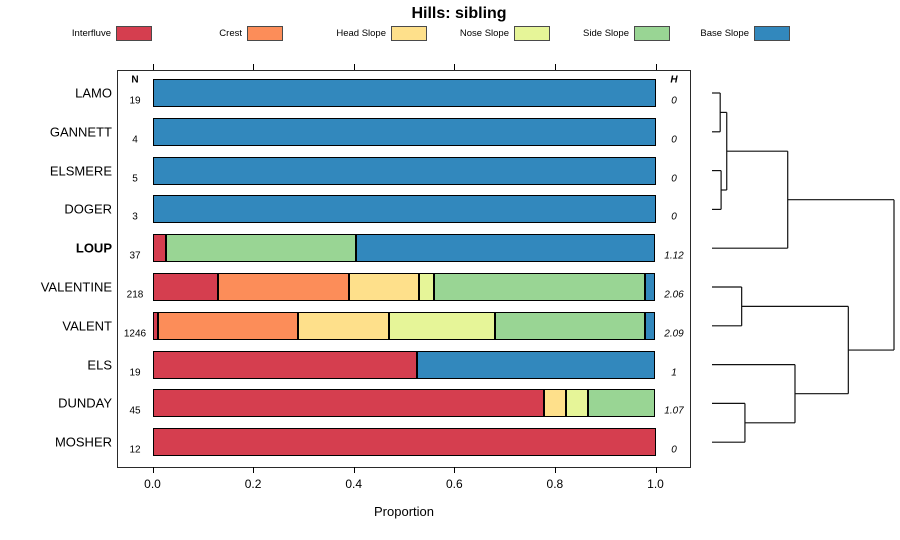 This screenshot has width=900, height=540. I want to click on h-value-lamo: 0, so click(674, 101).